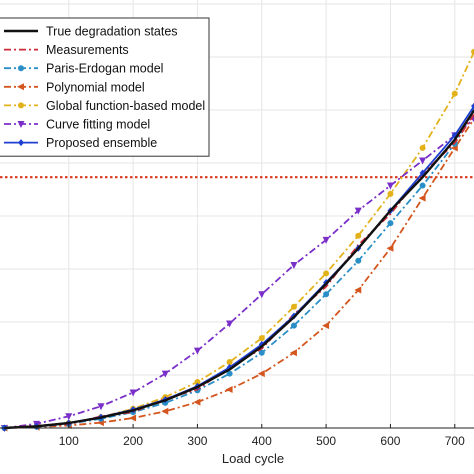 The width and height of the screenshot is (474, 474). Describe the element at coordinates (21, 105) in the screenshot. I see `legend-marker-global-function-based-model` at that location.